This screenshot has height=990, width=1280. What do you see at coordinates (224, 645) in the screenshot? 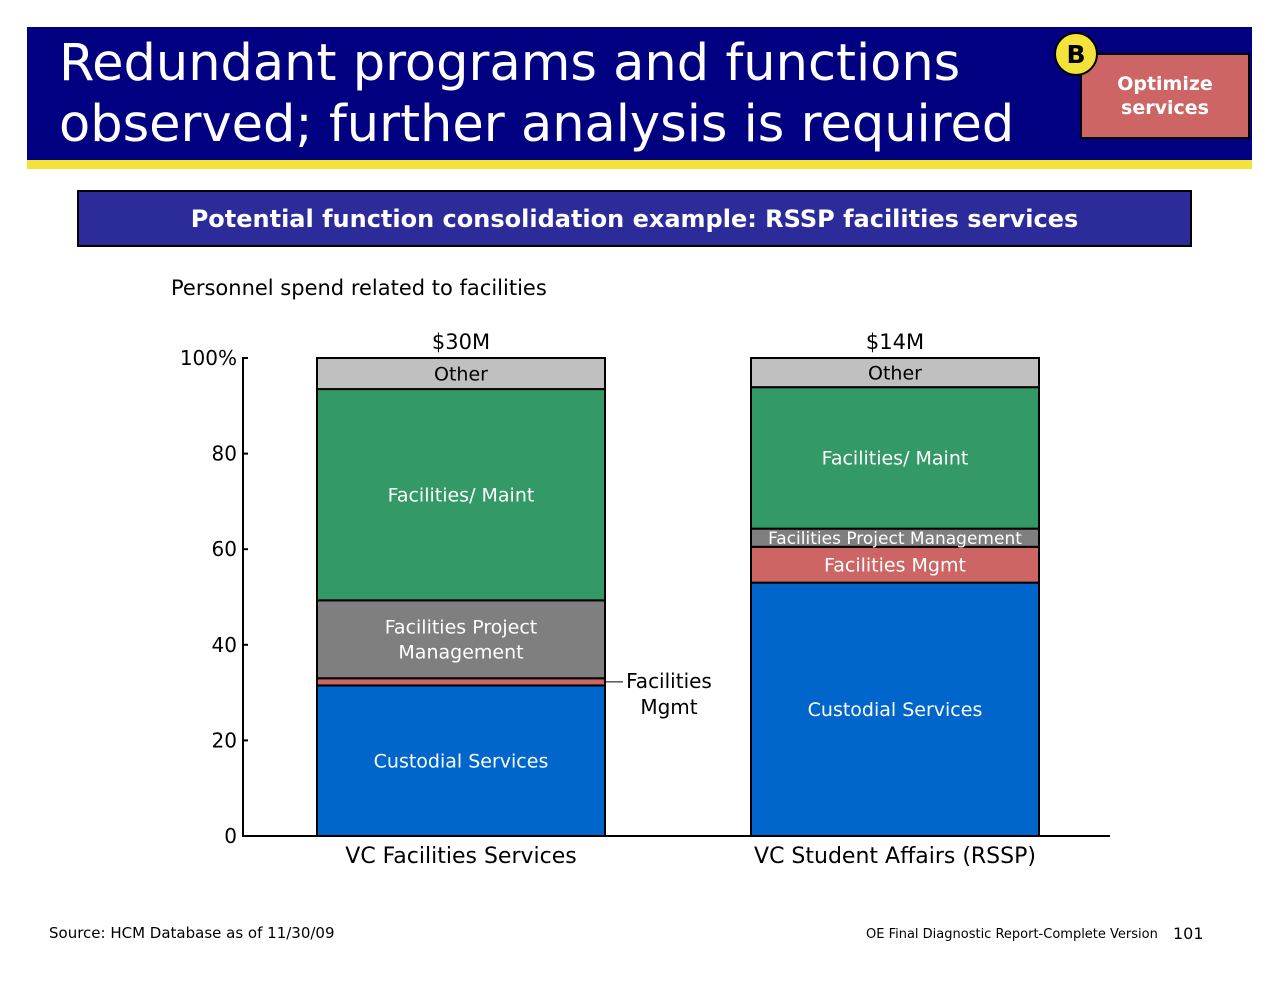
I see `y-tick-label: 40` at bounding box center [224, 645].